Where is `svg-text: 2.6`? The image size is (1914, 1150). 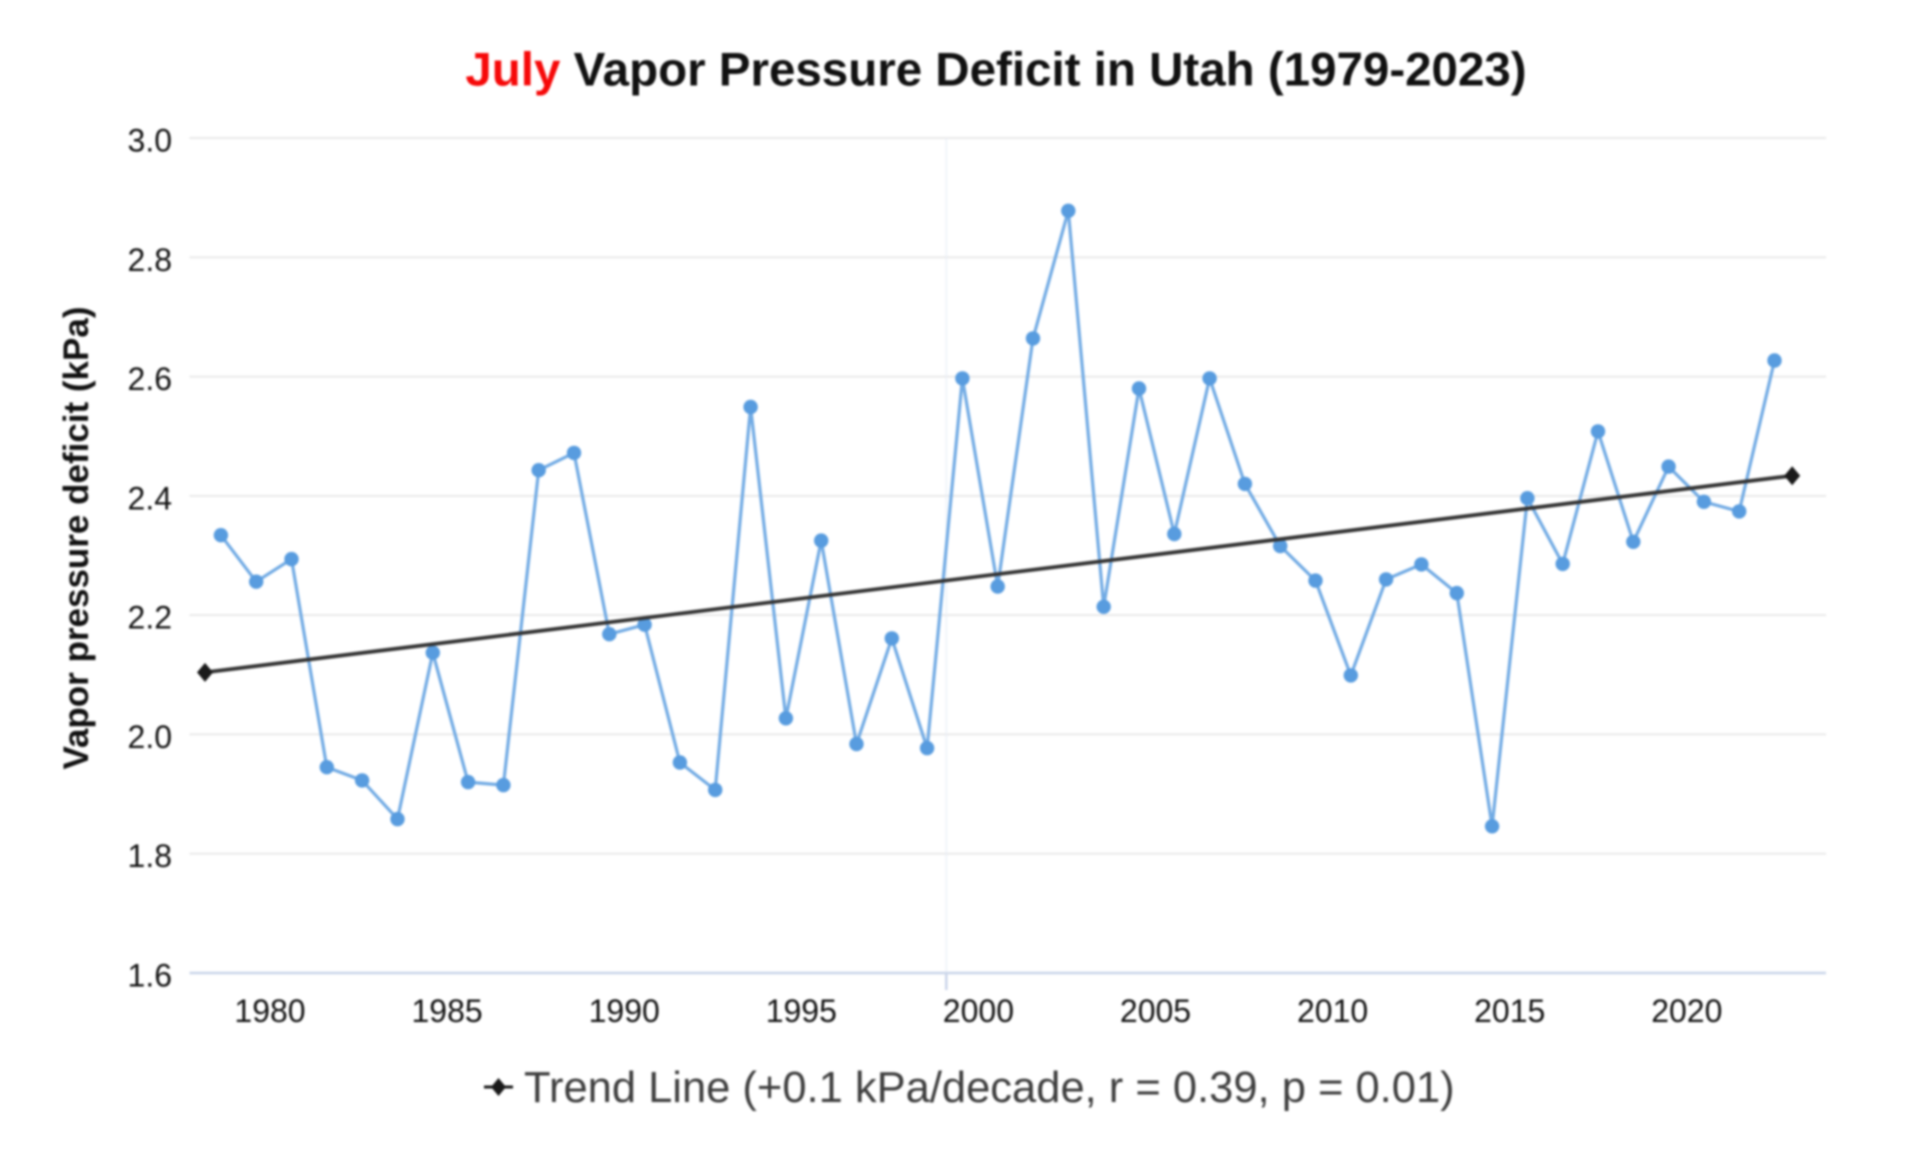 svg-text: 2.6 is located at coordinates (150, 379).